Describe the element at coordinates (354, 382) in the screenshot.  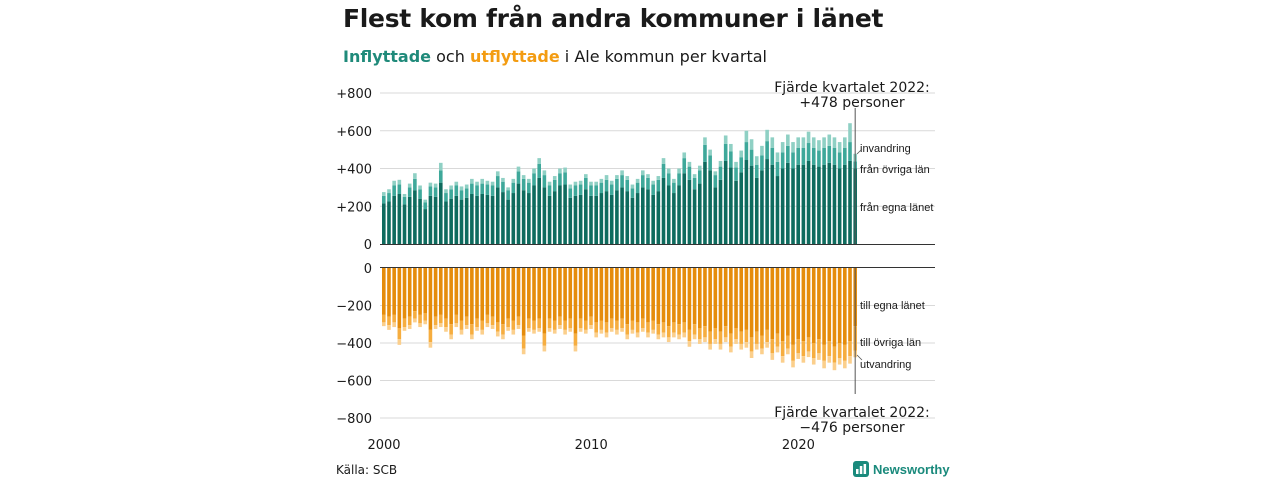
I see `ytick-bottom: −600` at that location.